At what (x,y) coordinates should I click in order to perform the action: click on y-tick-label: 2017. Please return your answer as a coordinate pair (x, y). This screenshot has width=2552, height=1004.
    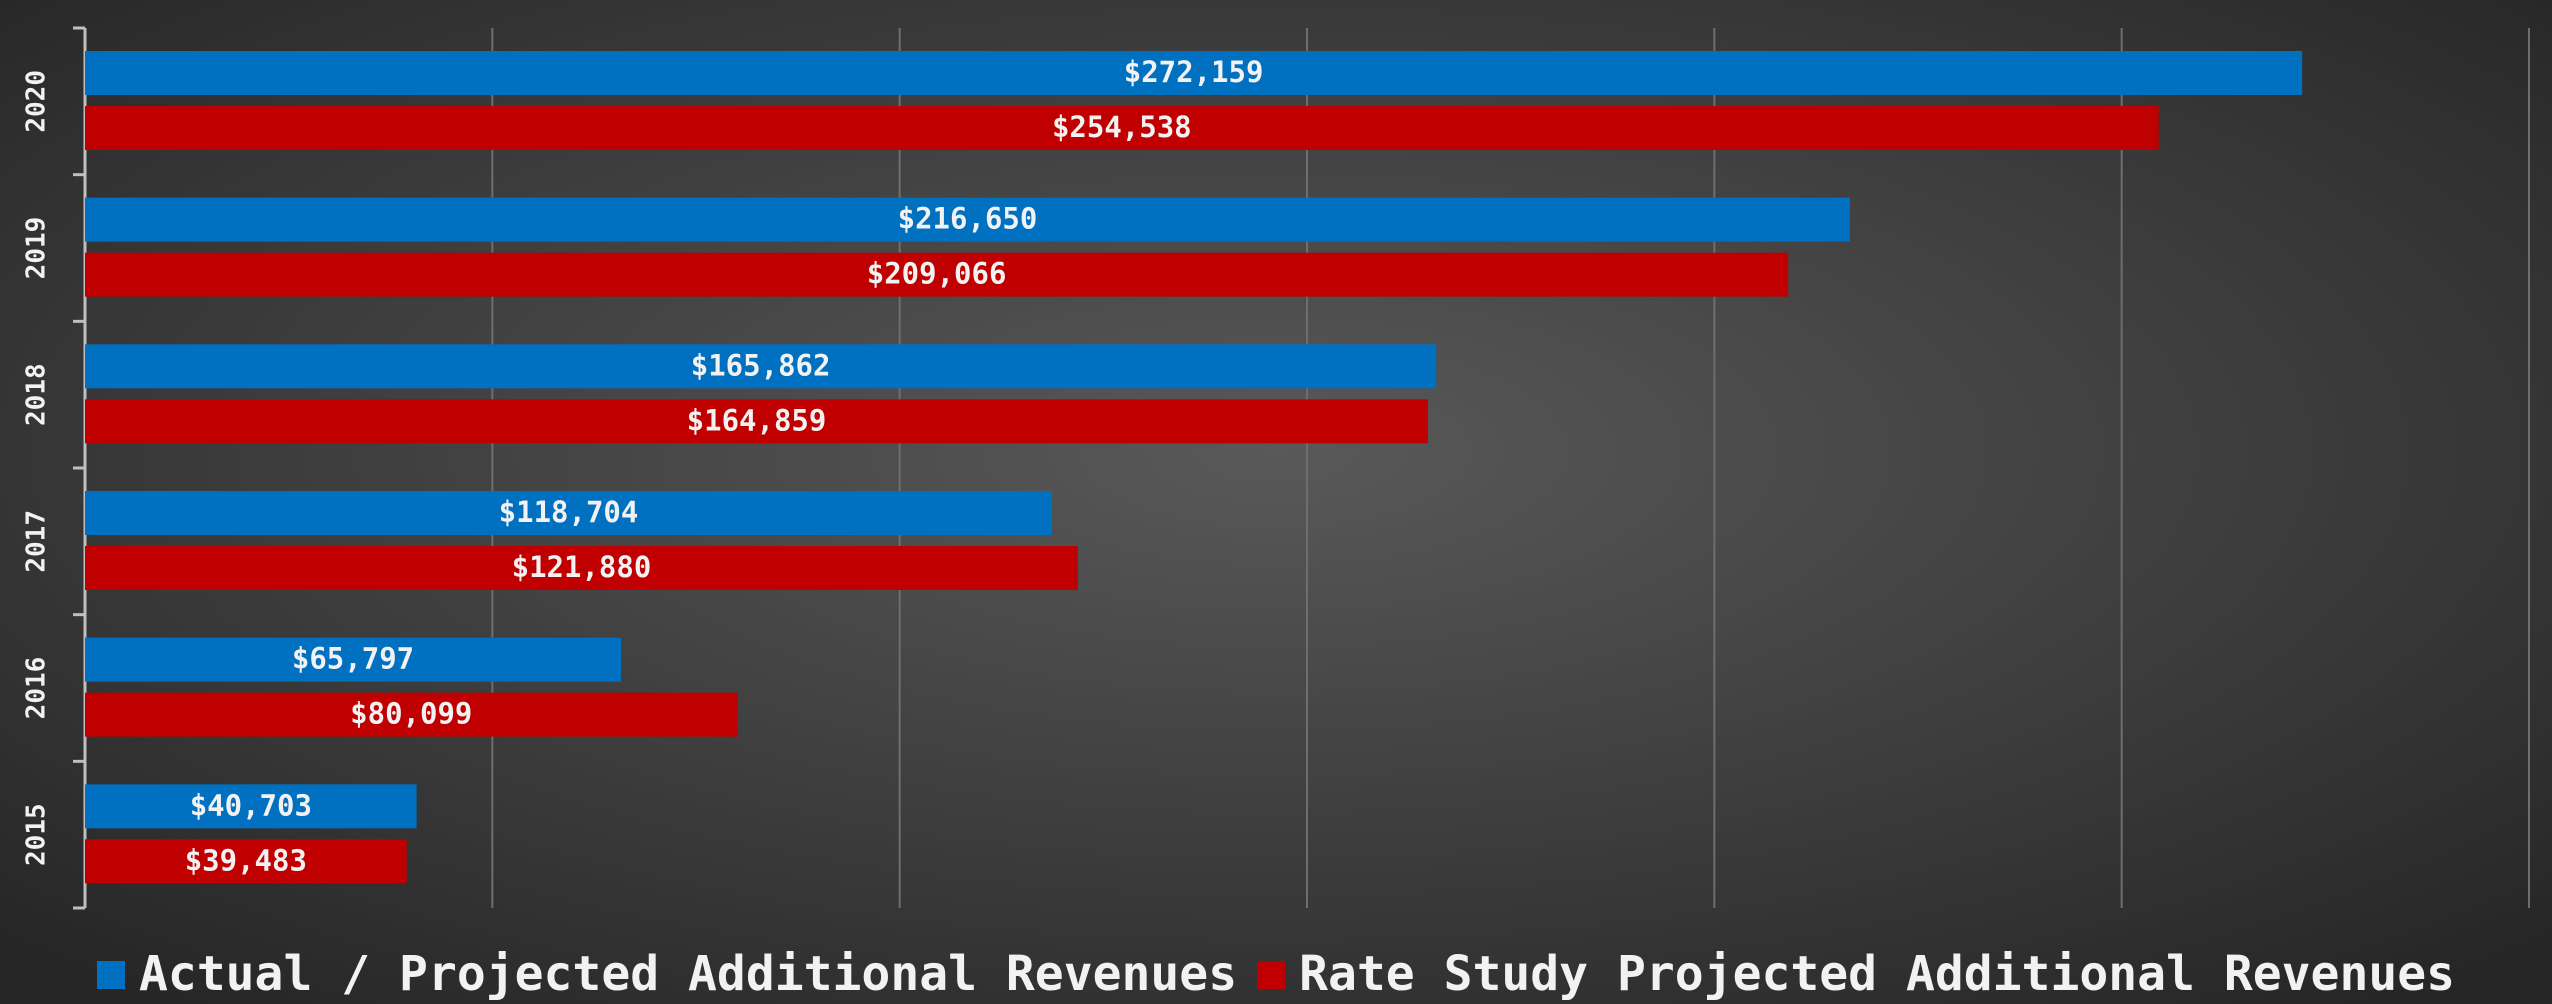
    Looking at the image, I should click on (37, 541).